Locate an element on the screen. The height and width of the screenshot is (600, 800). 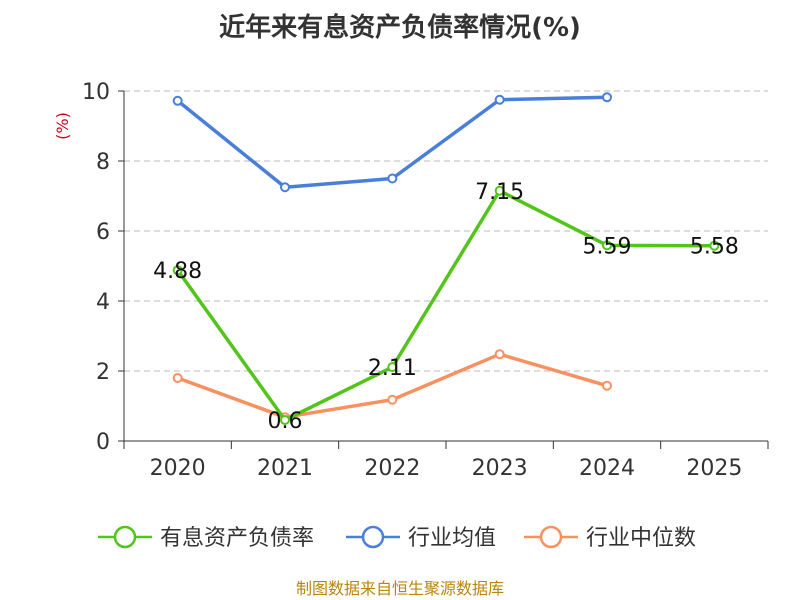
y-tick-label: 10 is located at coordinates (96, 92).